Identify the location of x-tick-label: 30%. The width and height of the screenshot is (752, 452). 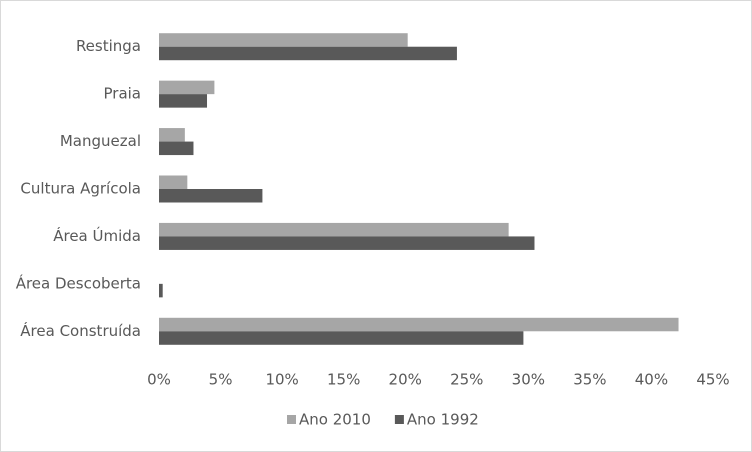
(528, 380).